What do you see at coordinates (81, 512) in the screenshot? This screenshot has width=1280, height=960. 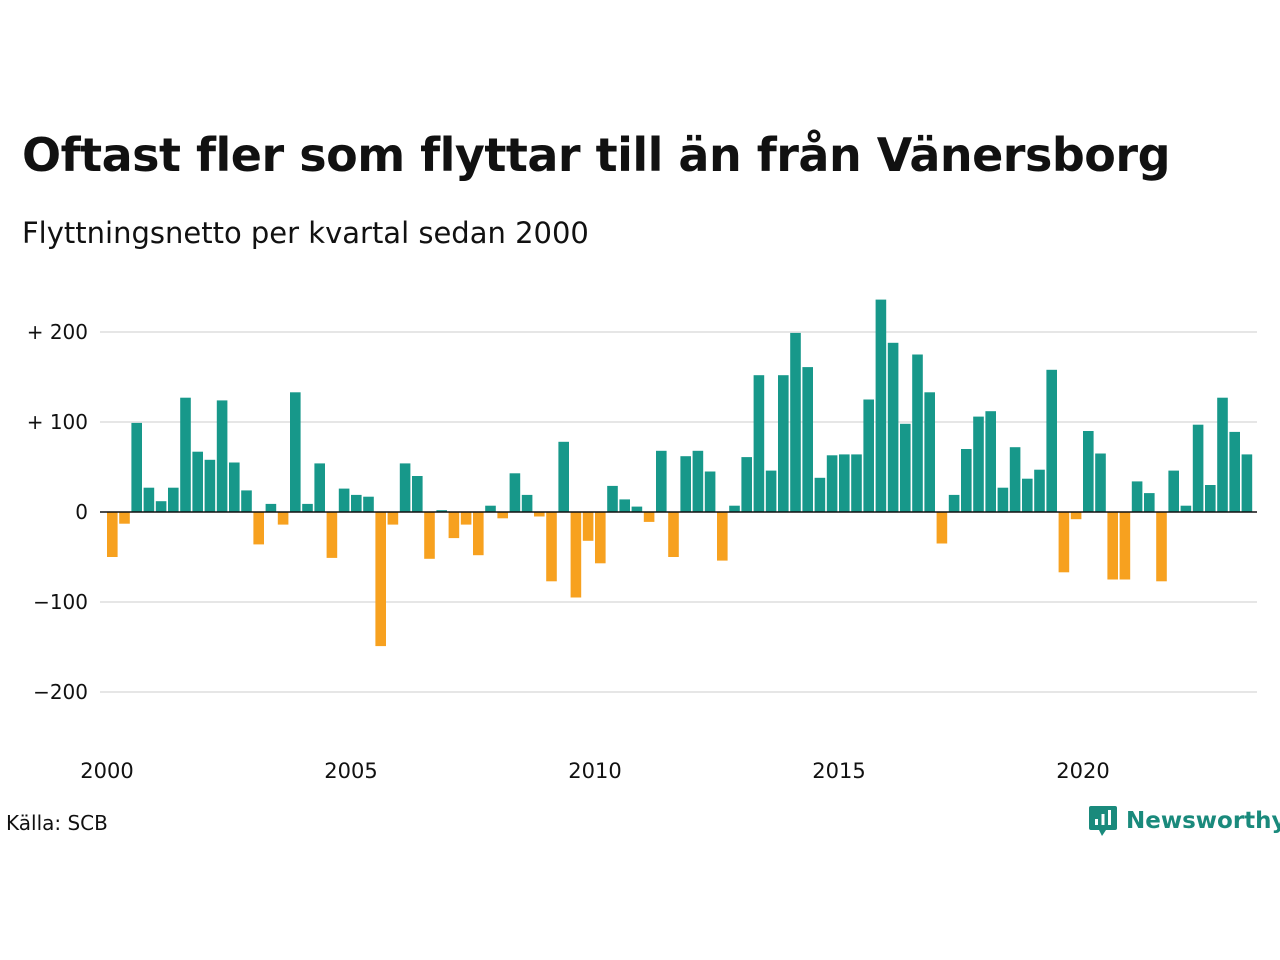 I see `y-tick-label: 0` at bounding box center [81, 512].